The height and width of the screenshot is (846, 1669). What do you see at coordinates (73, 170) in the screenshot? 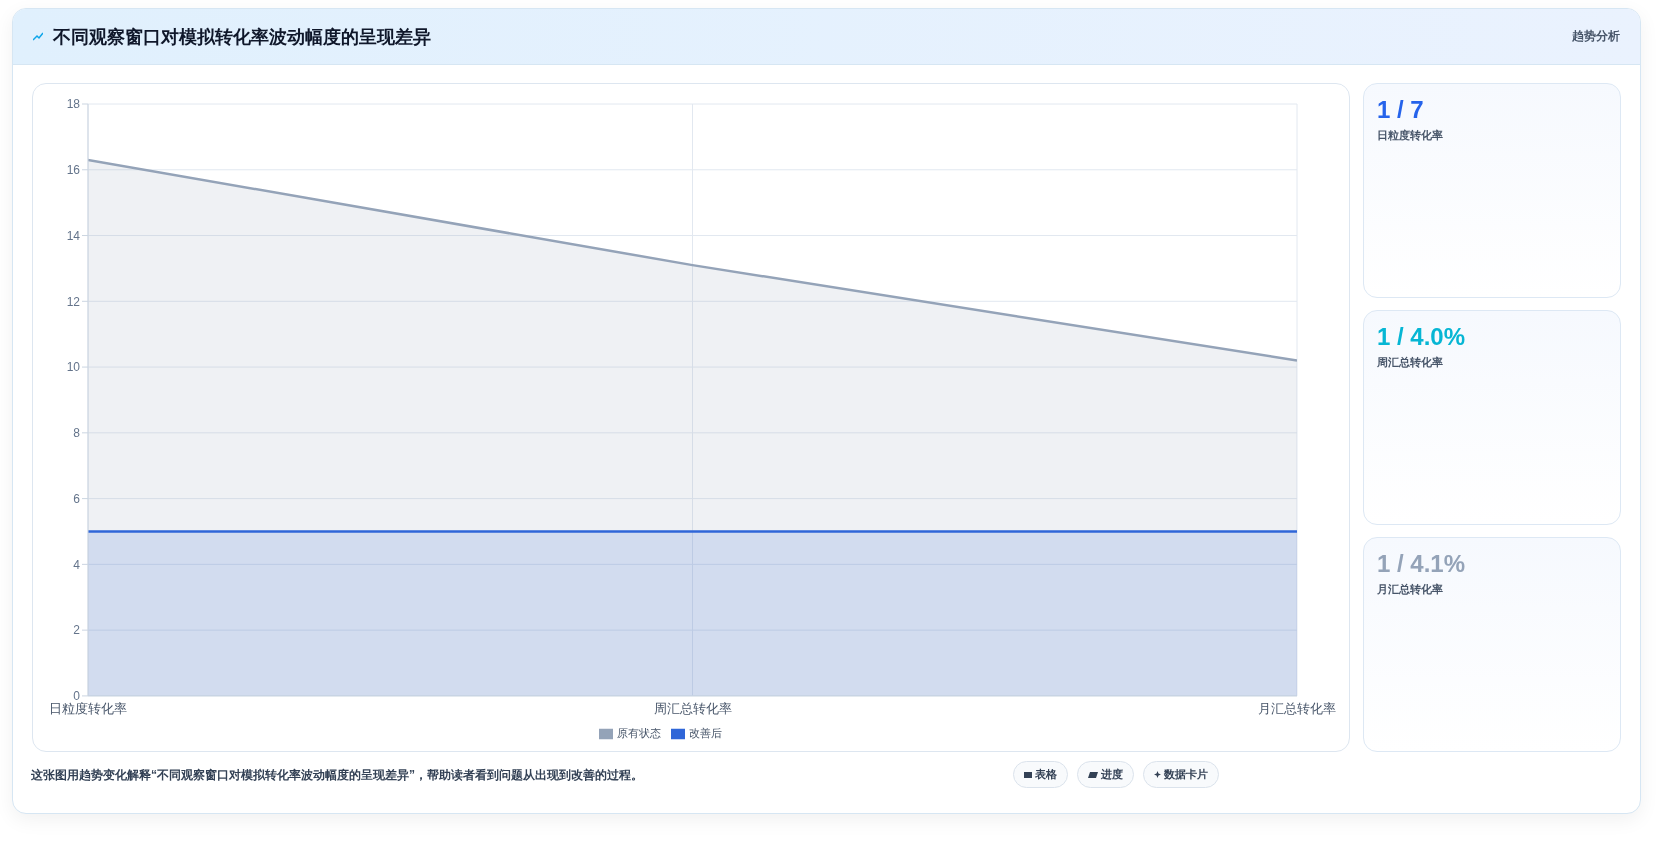
I see `y-tick-label: 16` at bounding box center [73, 170].